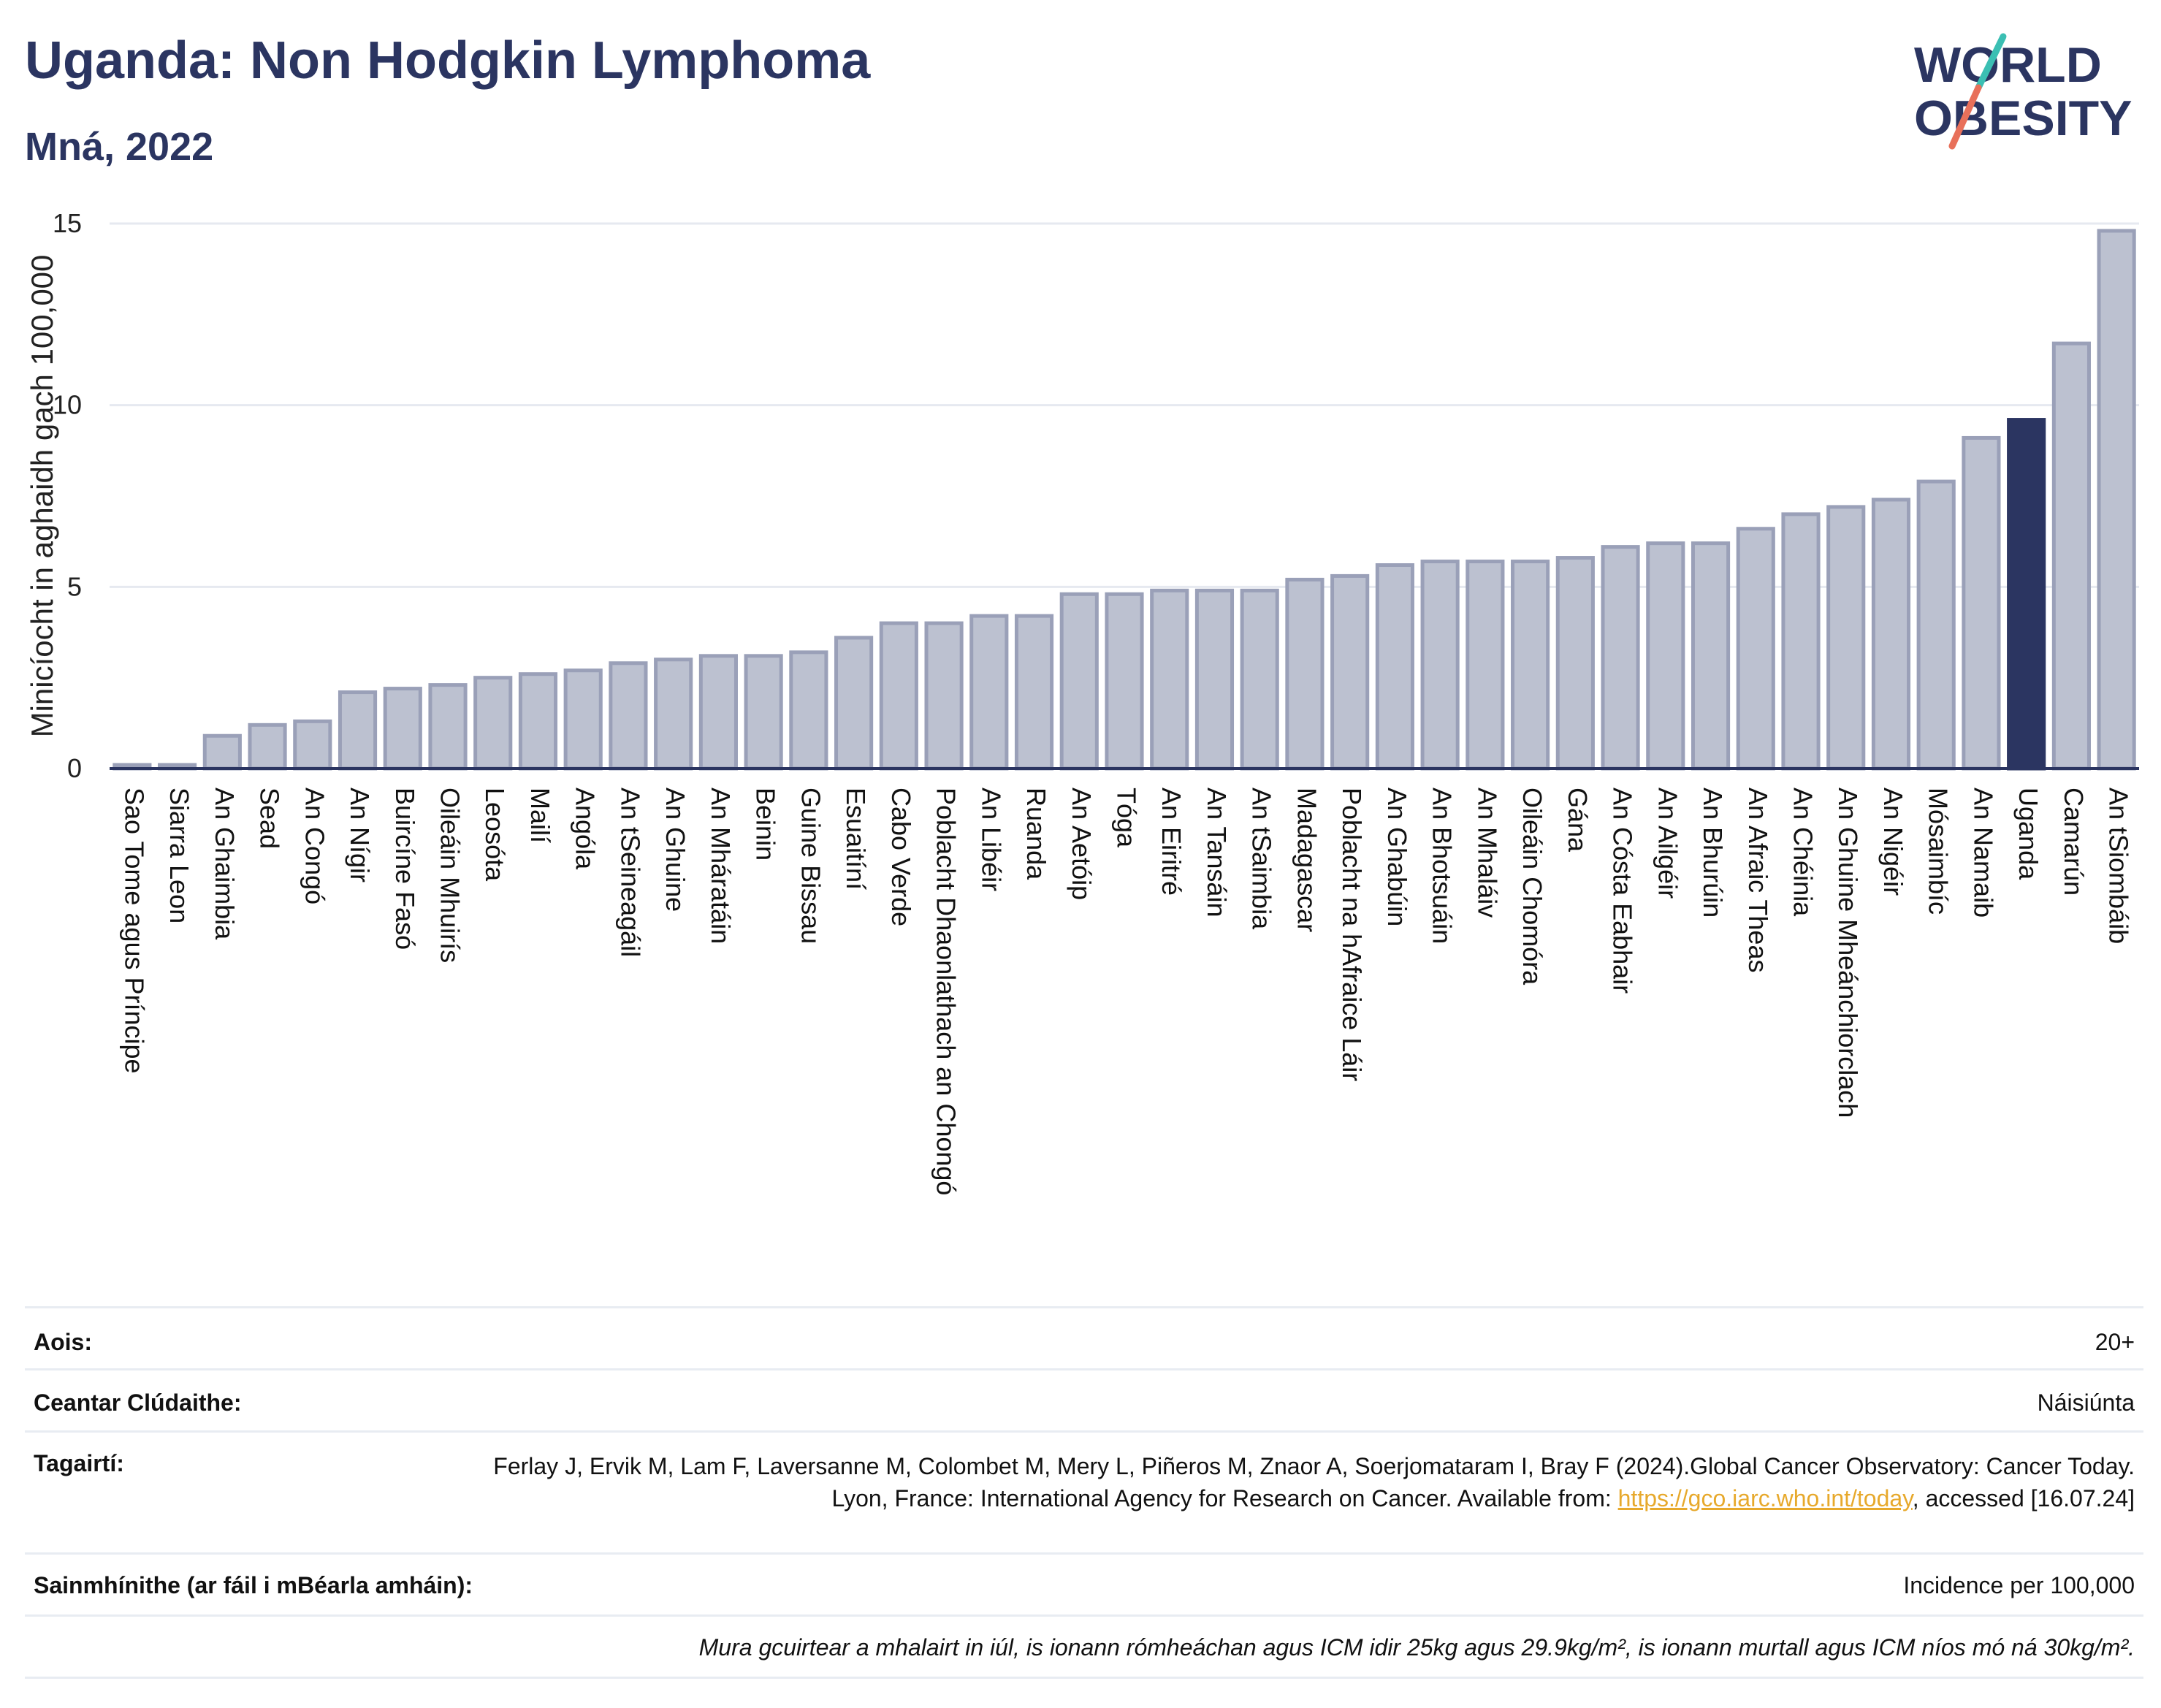  What do you see at coordinates (405, 869) in the screenshot?
I see `x-tick-label: Buircíne Fasó` at bounding box center [405, 869].